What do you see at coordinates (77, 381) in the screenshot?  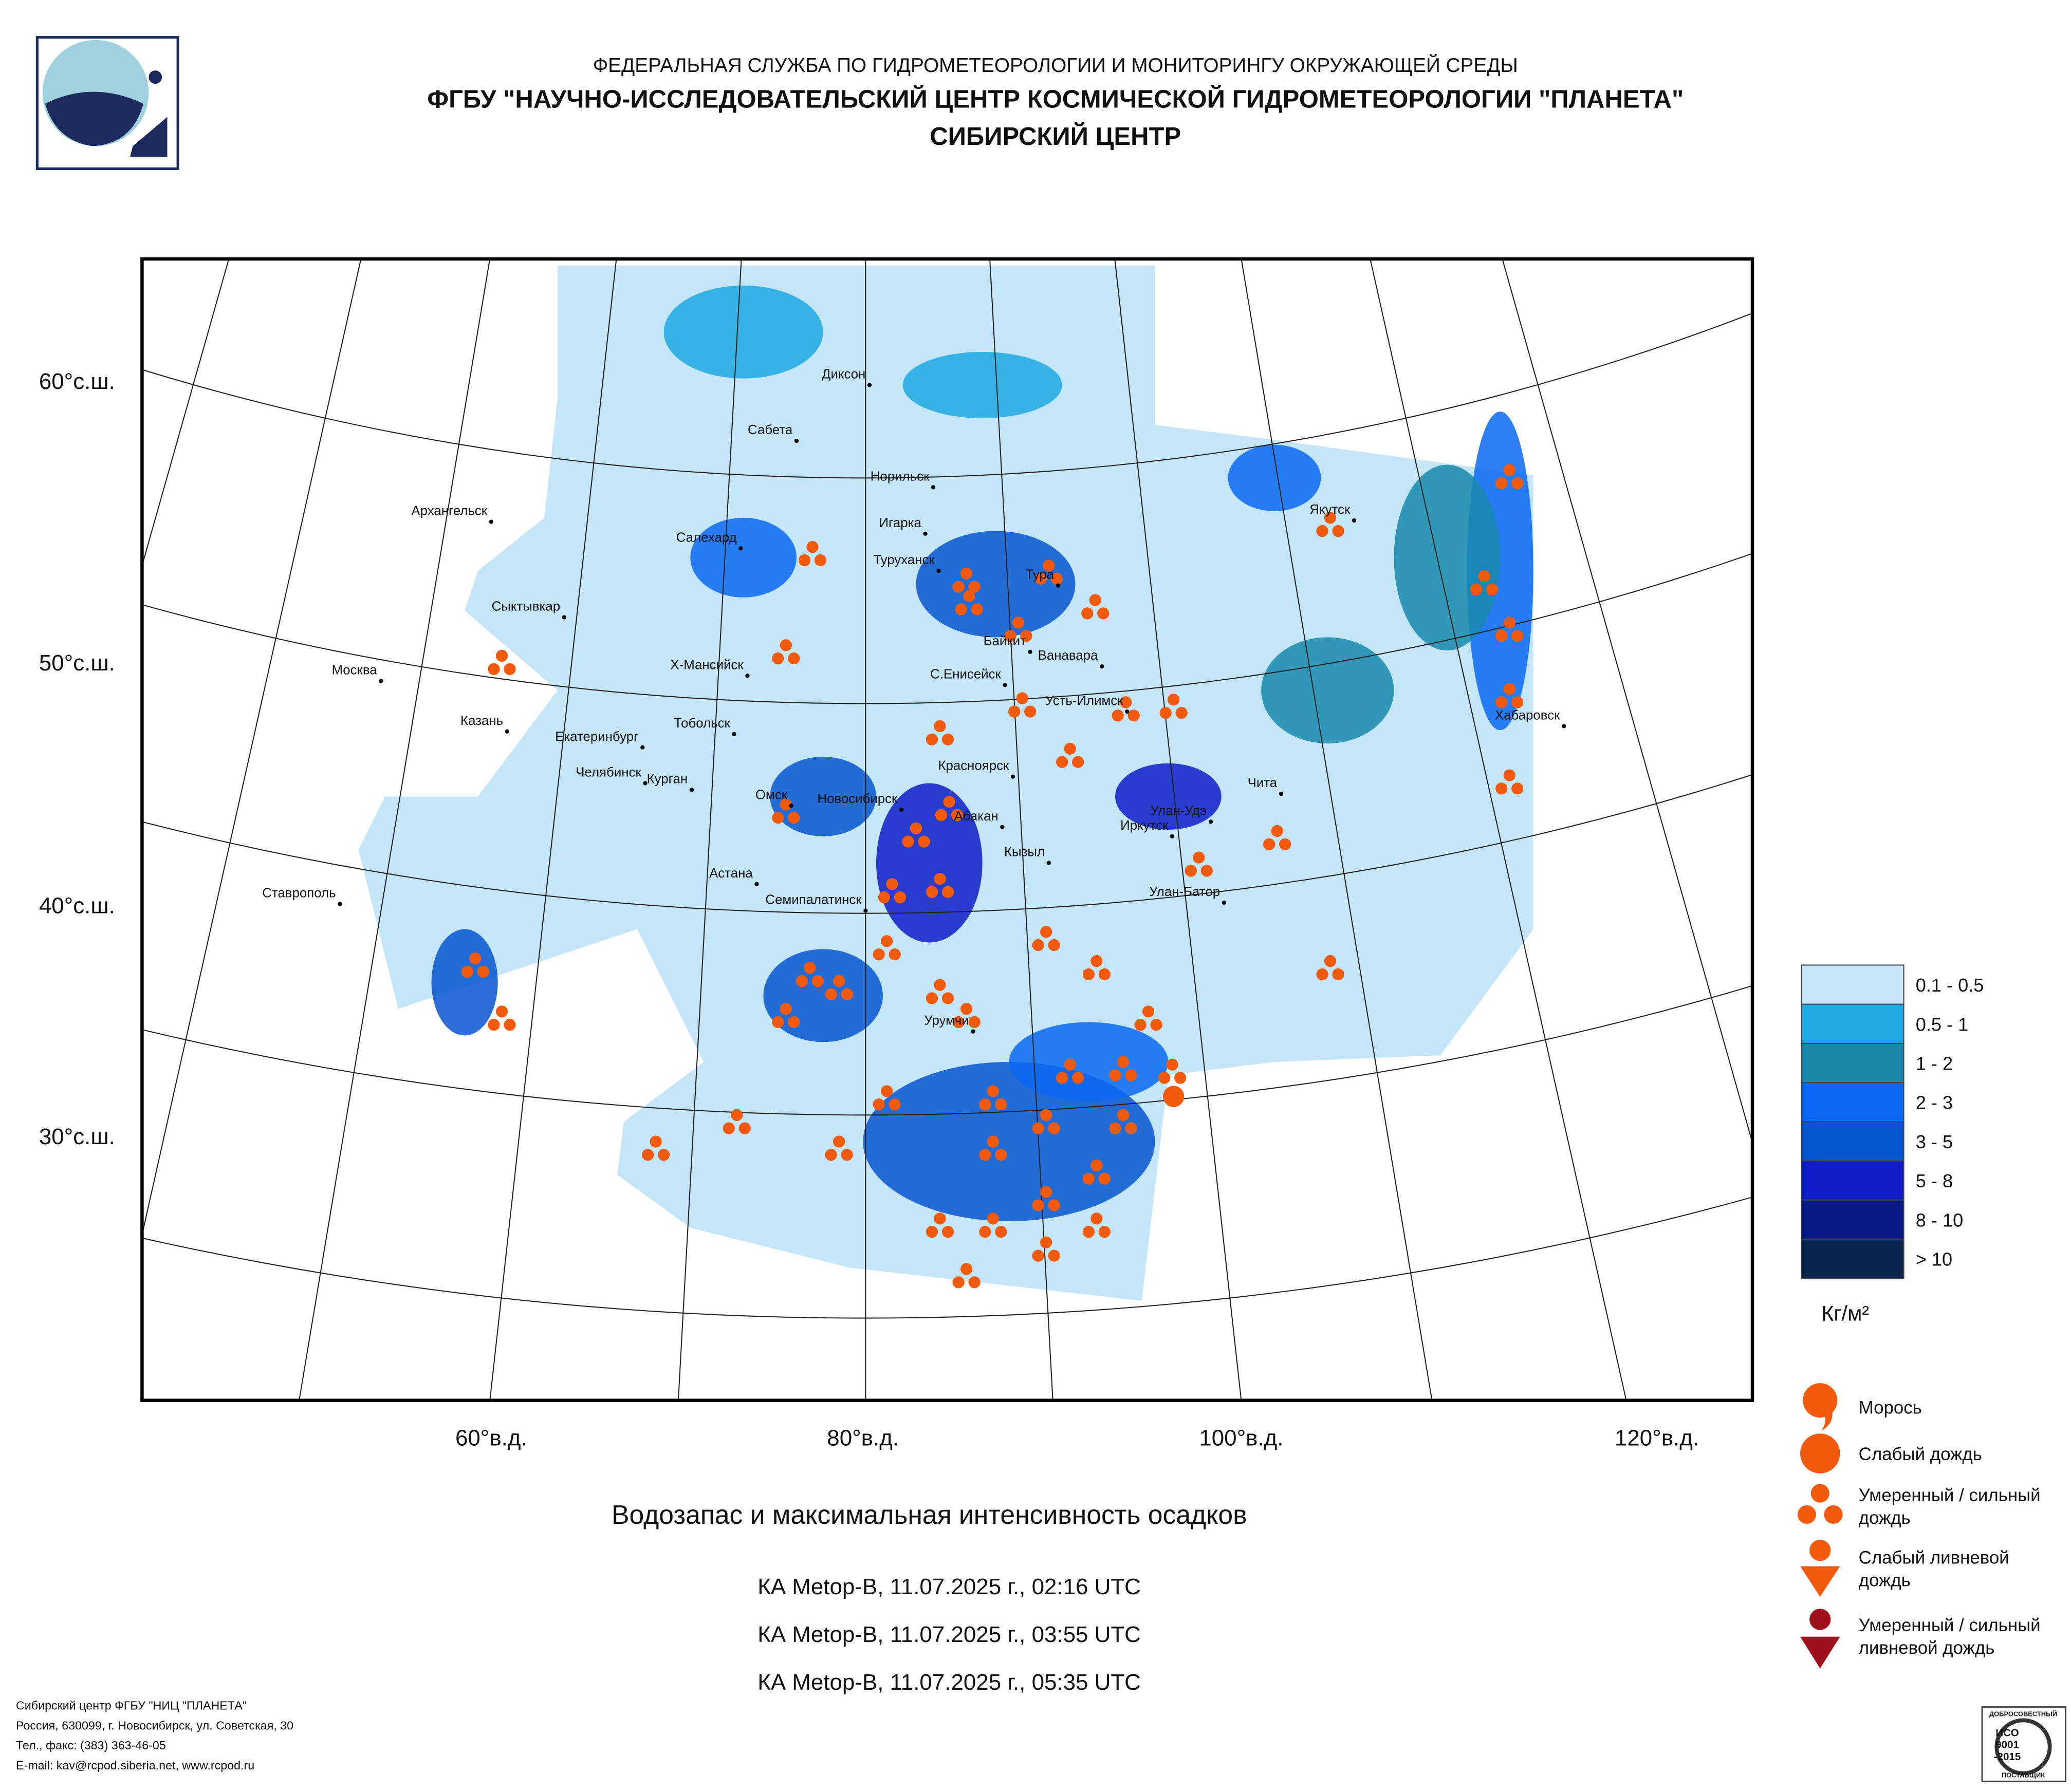 I see `lat-label: 60°с.ш.` at bounding box center [77, 381].